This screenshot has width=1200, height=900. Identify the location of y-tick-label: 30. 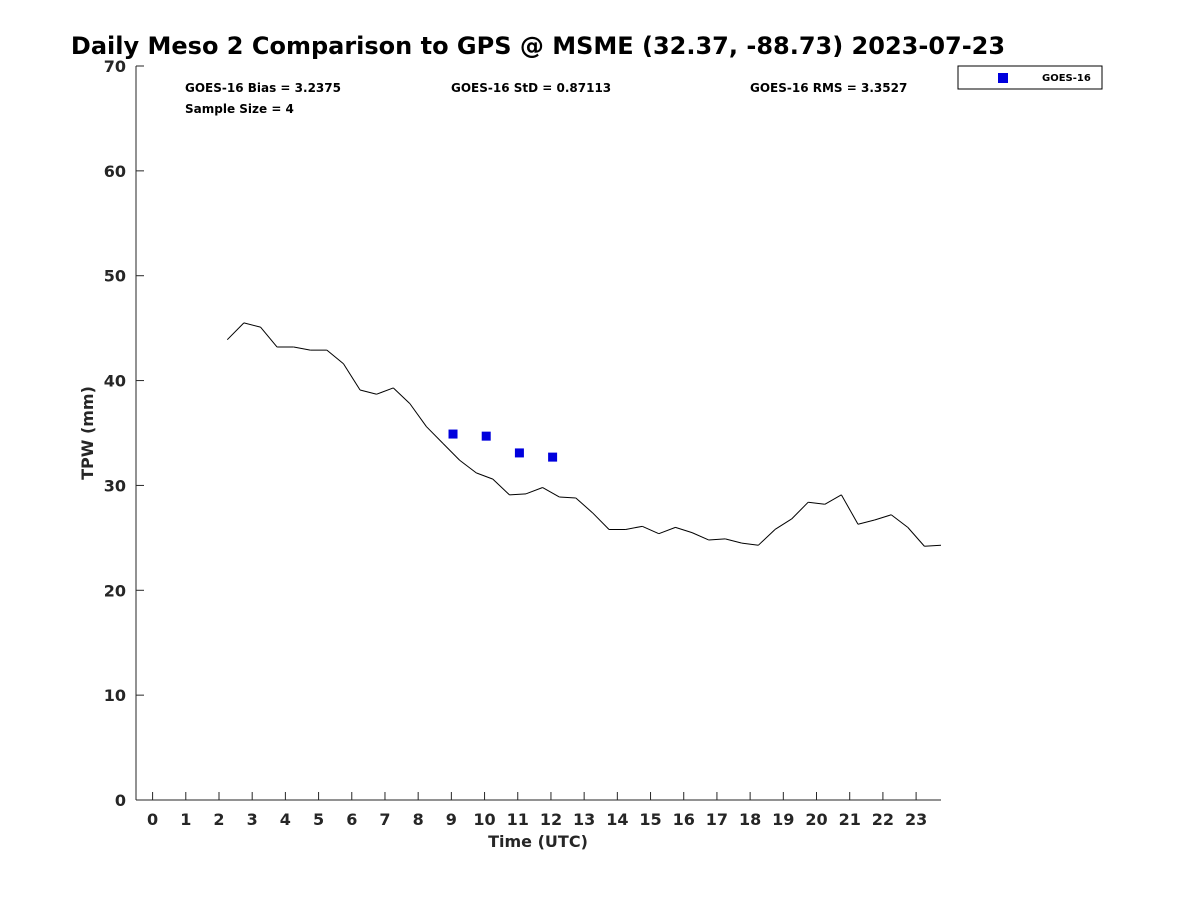
(115, 485).